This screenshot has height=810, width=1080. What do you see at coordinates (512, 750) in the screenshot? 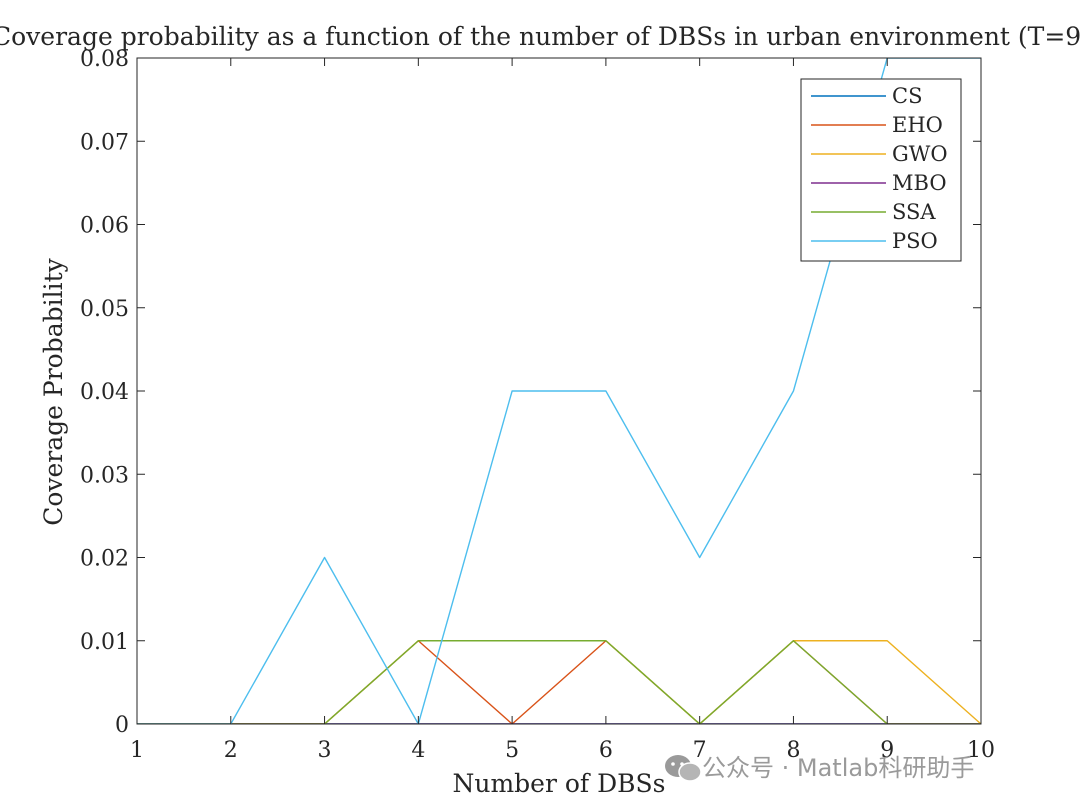
I see `x-tick-label: 5` at bounding box center [512, 750].